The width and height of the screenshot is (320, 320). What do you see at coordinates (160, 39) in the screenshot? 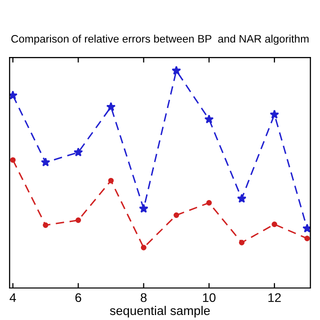
I see `chart-title: Comparison of relative errors between BP and NAR algorithm` at bounding box center [160, 39].